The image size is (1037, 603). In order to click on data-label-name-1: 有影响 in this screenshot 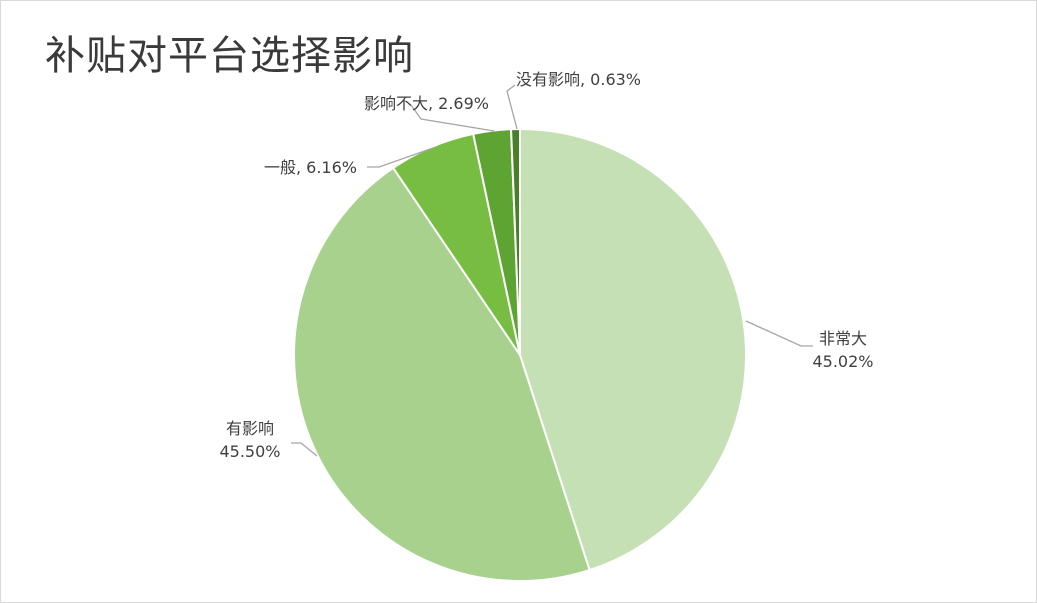, I will do `click(250, 428)`.